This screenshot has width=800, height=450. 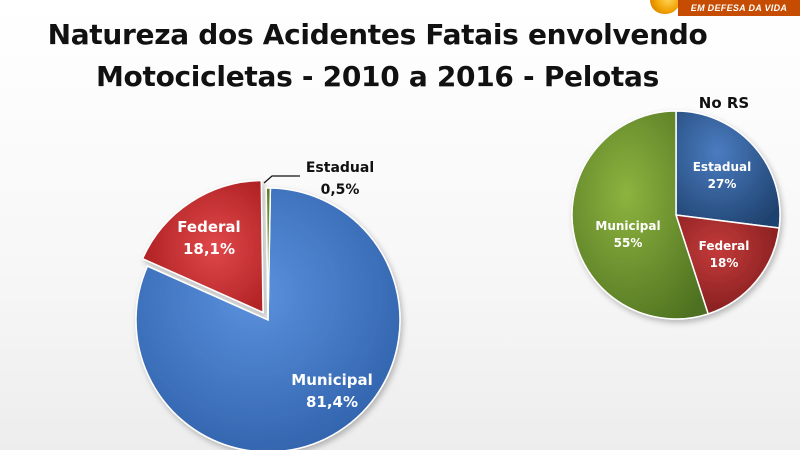 I want to click on pie-value-federal: 18,1%, so click(x=209, y=249).